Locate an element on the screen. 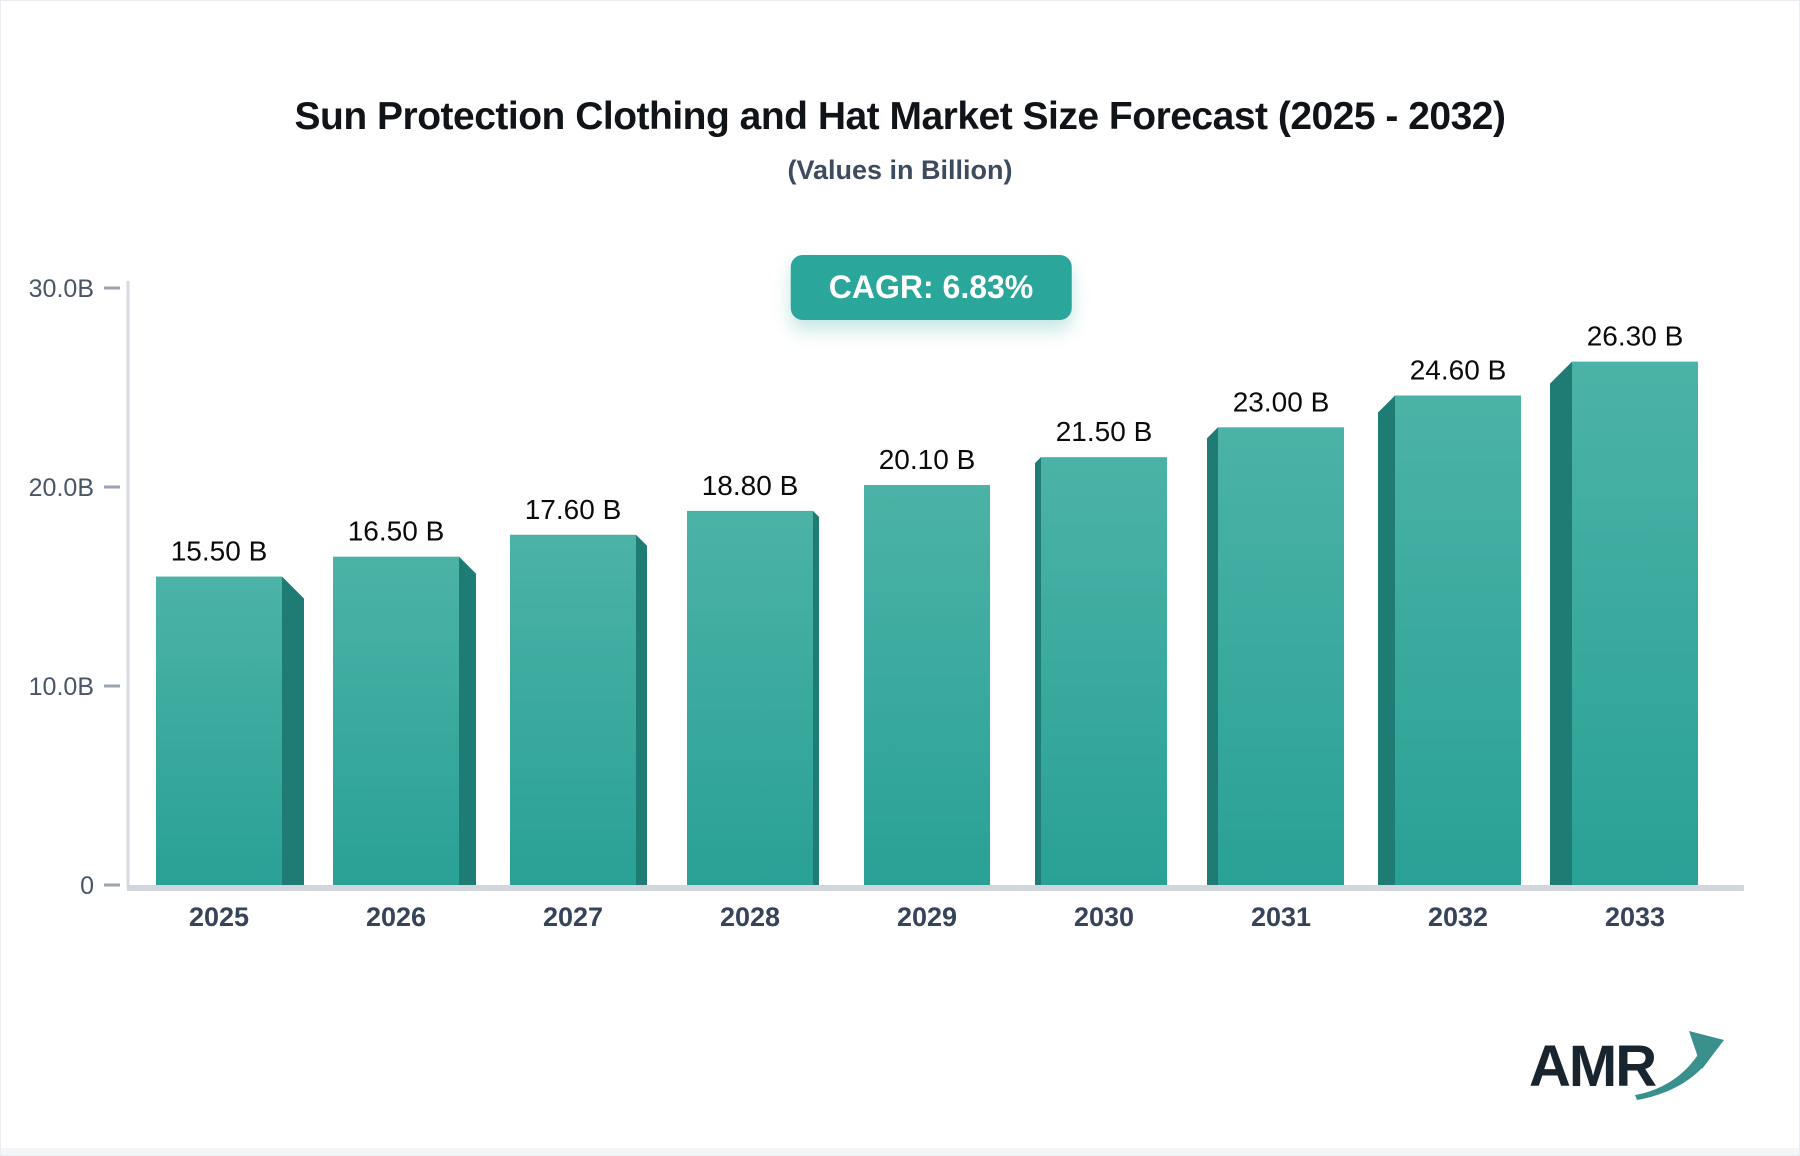 This screenshot has height=1156, width=1800. bar-2028: 18.80 B 2028 is located at coordinates (753, 701).